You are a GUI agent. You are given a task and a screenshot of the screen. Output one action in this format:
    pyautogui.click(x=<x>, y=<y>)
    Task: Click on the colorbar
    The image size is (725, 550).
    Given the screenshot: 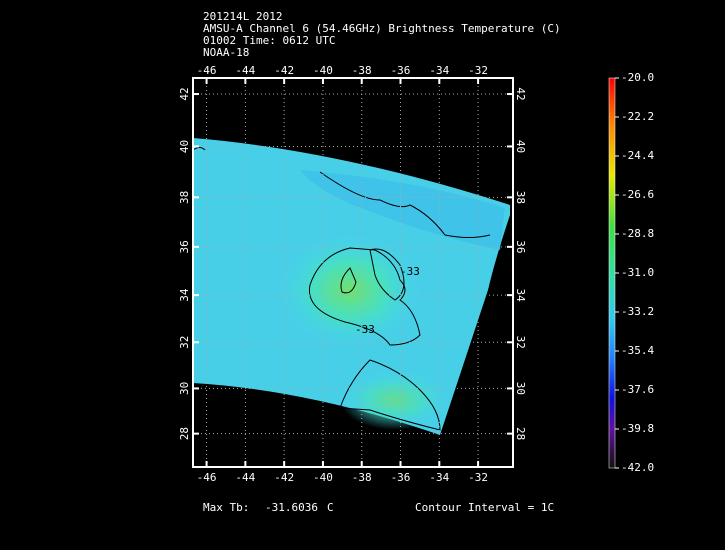 What is the action you would take?
    pyautogui.click(x=612, y=273)
    